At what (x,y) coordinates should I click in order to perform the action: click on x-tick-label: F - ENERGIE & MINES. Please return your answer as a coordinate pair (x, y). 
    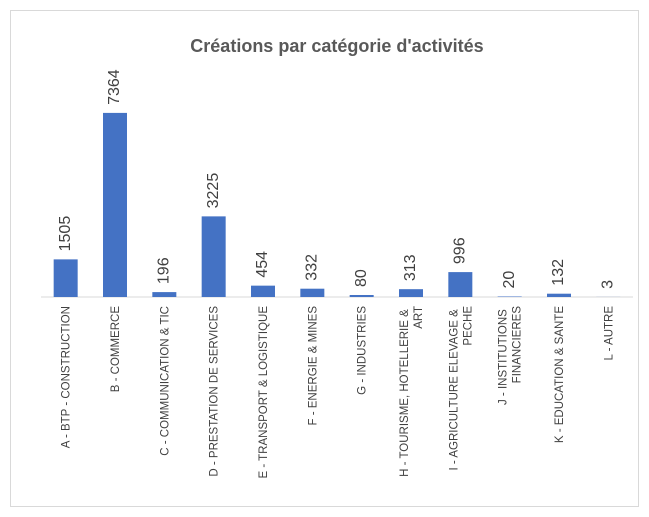
    Looking at the image, I should click on (313, 366).